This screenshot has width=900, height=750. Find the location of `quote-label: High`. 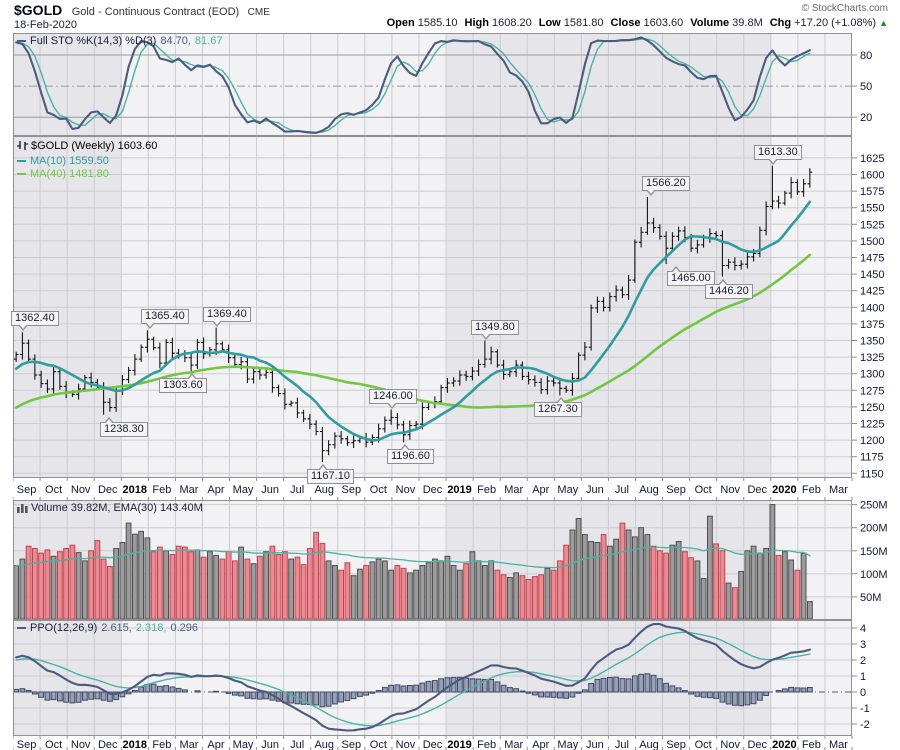

quote-label: High is located at coordinates (476, 23).